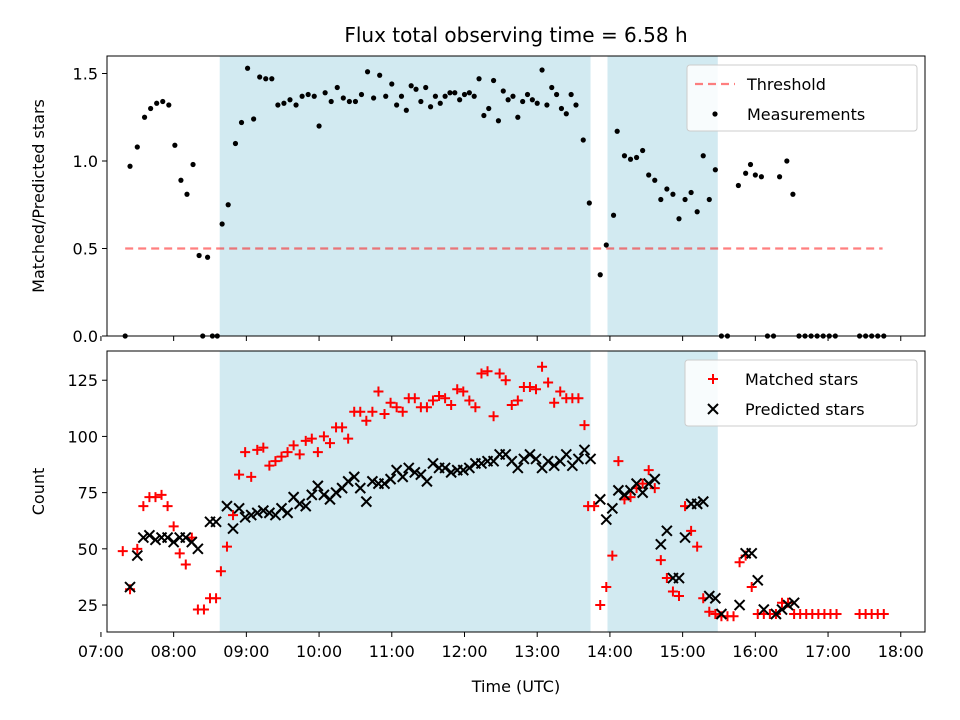  What do you see at coordinates (515, 35) in the screenshot?
I see `chart-title: Flux total observing time = 6.58 h` at bounding box center [515, 35].